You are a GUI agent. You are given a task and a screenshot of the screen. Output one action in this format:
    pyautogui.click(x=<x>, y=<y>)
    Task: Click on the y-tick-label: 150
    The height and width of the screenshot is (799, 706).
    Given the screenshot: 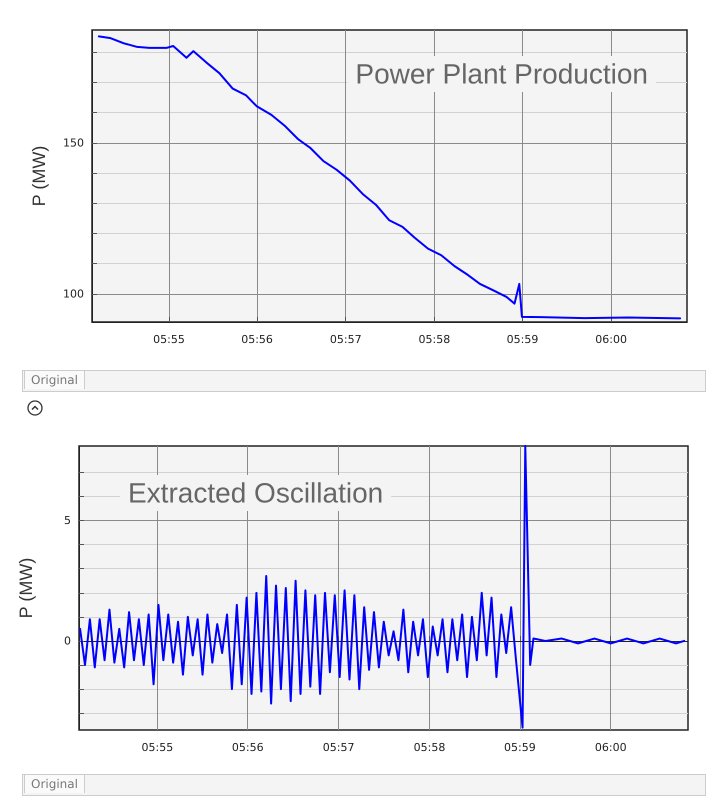 What is the action you would take?
    pyautogui.click(x=73, y=143)
    